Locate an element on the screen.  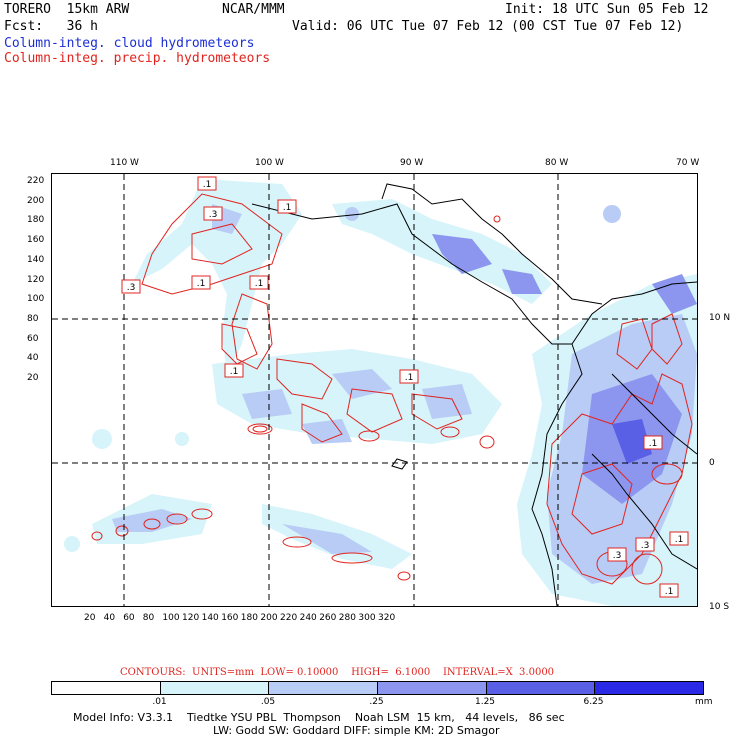
x-tick-label: 60 is located at coordinates (129, 618).